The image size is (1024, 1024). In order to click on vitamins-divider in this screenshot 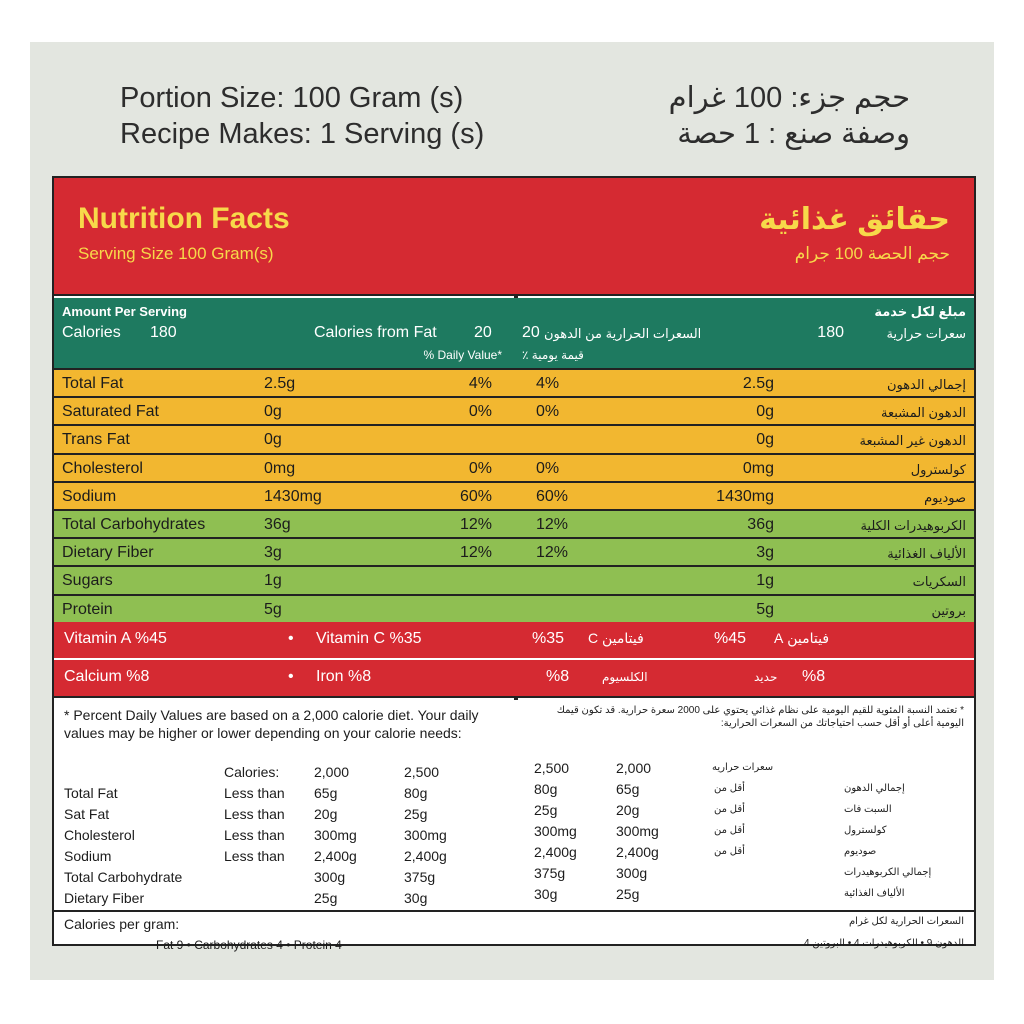, I will do `click(284, 659)`.